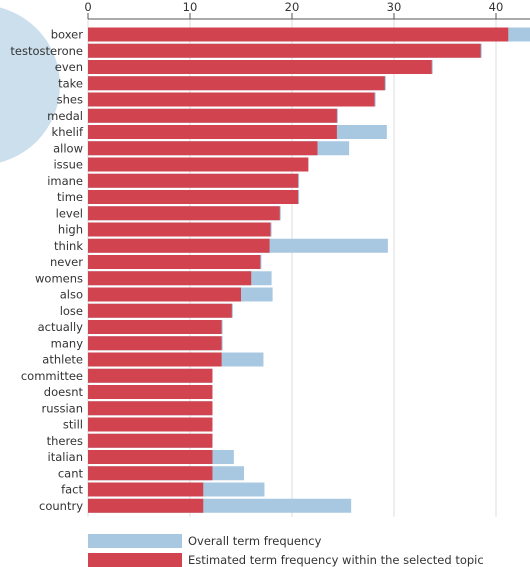  What do you see at coordinates (135, 560) in the screenshot?
I see `legend-swatch-topic` at bounding box center [135, 560].